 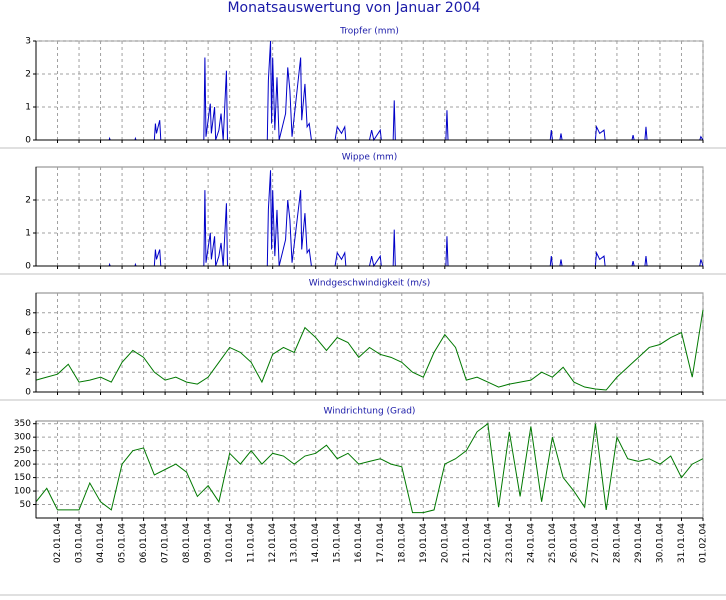 I want to click on x-tick-label: 13.01.04, so click(x=295, y=543).